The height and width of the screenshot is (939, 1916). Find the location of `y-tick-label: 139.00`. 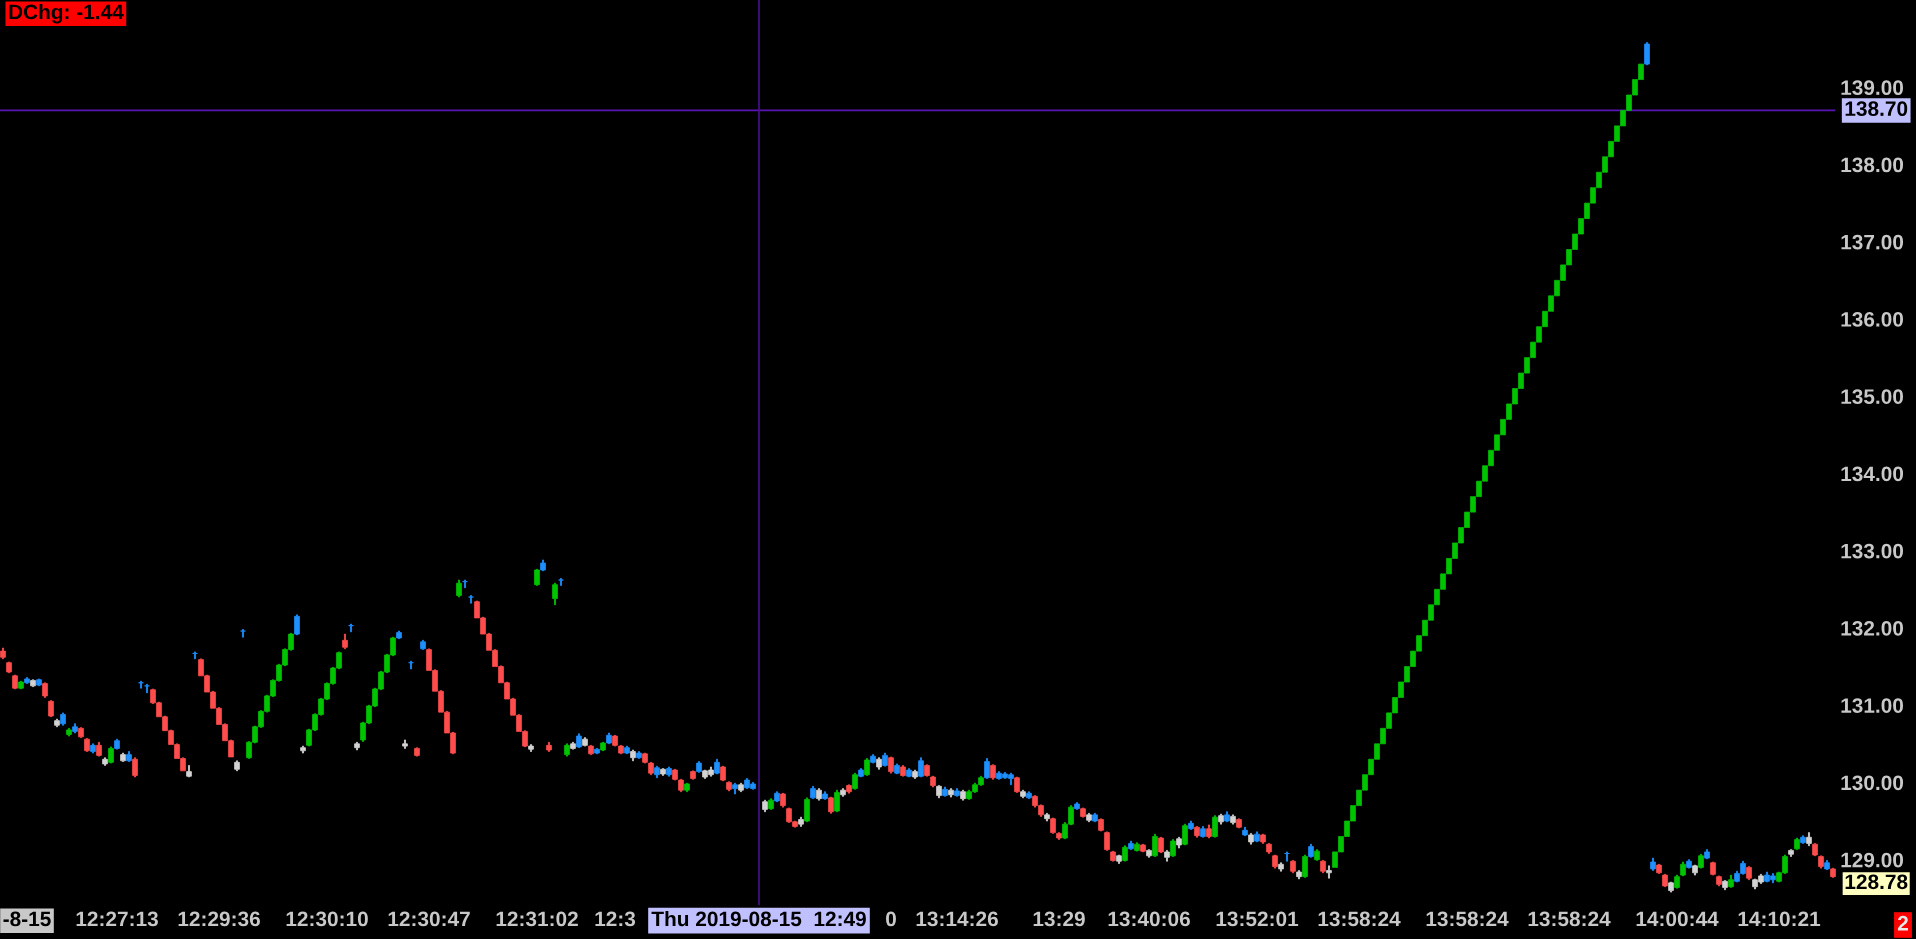

y-tick-label: 139.00 is located at coordinates (1872, 88).